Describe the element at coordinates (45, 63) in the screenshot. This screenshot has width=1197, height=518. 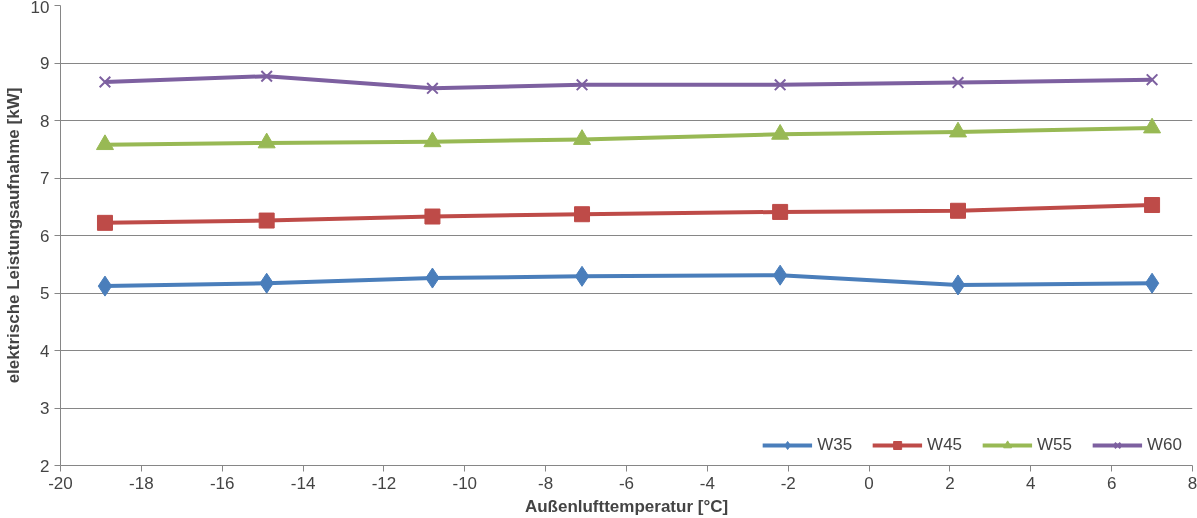
I see `y-tick-label: 9` at that location.